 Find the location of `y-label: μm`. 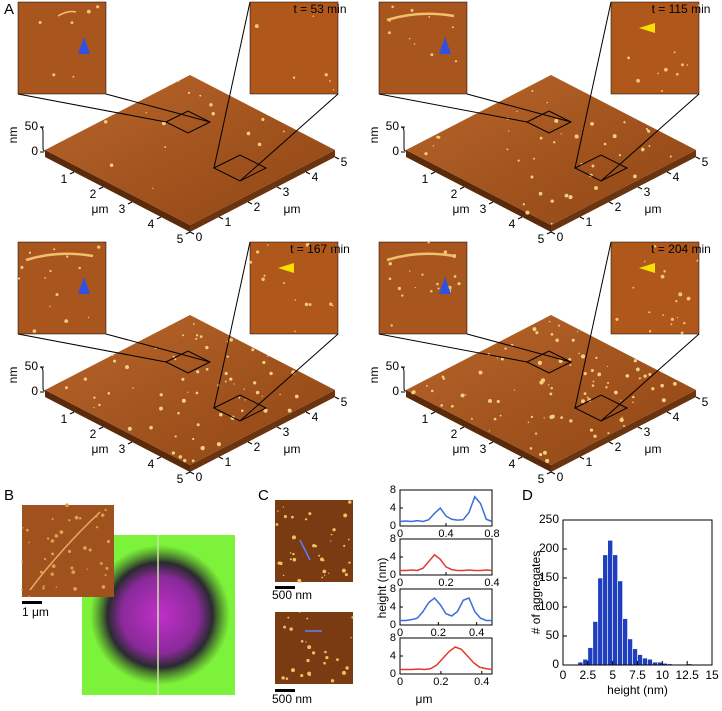

y-label: μm is located at coordinates (292, 449).